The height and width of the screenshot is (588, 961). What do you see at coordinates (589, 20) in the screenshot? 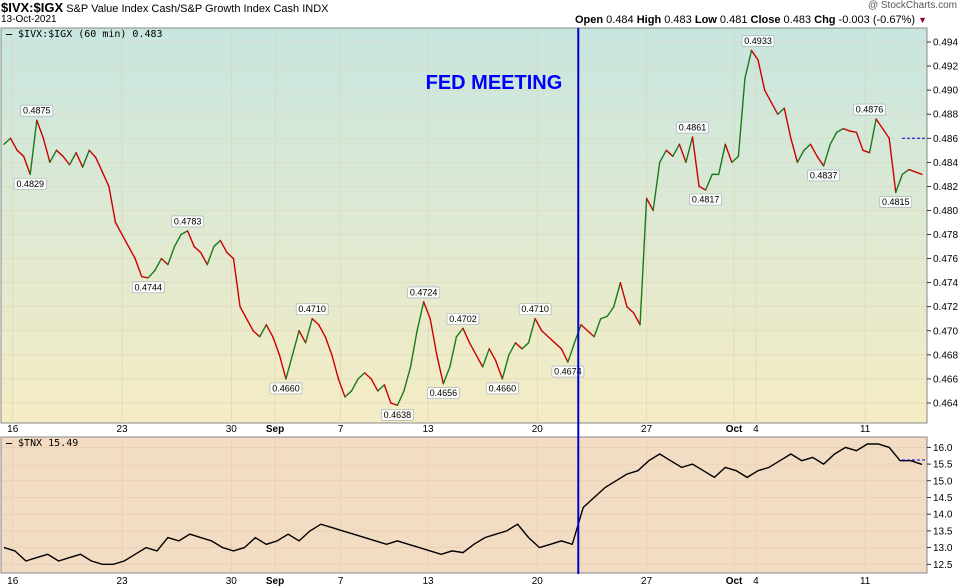
I see `open-label: Open` at bounding box center [589, 20].